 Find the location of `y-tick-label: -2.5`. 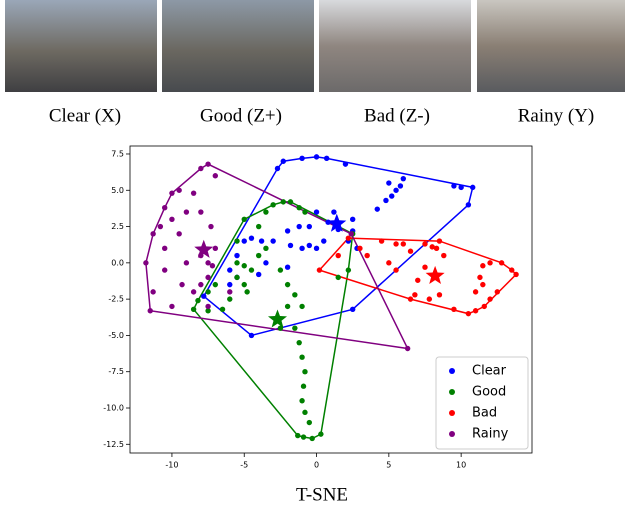

y-tick-label: -2.5 is located at coordinates (116, 299).